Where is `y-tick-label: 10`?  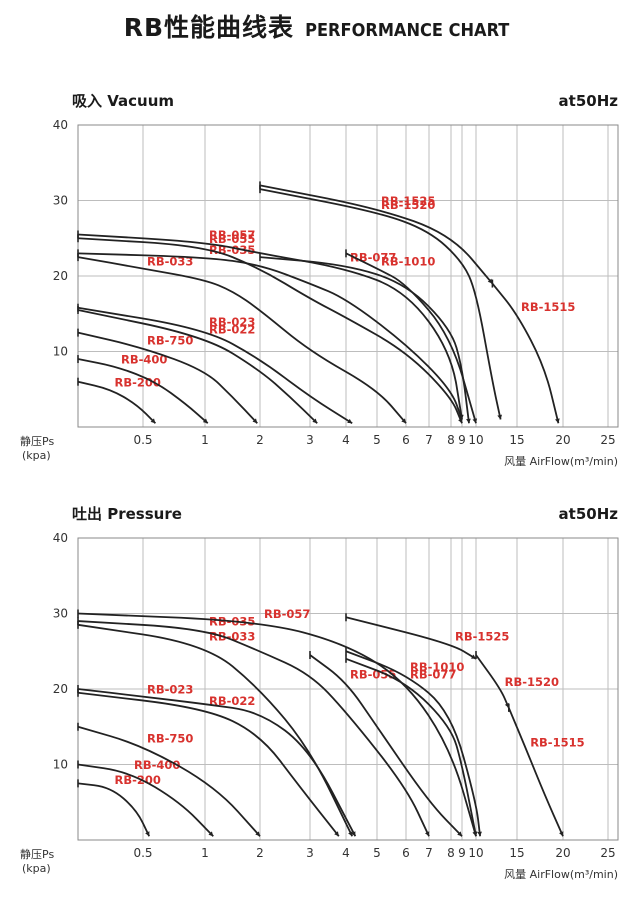 y-tick-label: 10 is located at coordinates (60, 765).